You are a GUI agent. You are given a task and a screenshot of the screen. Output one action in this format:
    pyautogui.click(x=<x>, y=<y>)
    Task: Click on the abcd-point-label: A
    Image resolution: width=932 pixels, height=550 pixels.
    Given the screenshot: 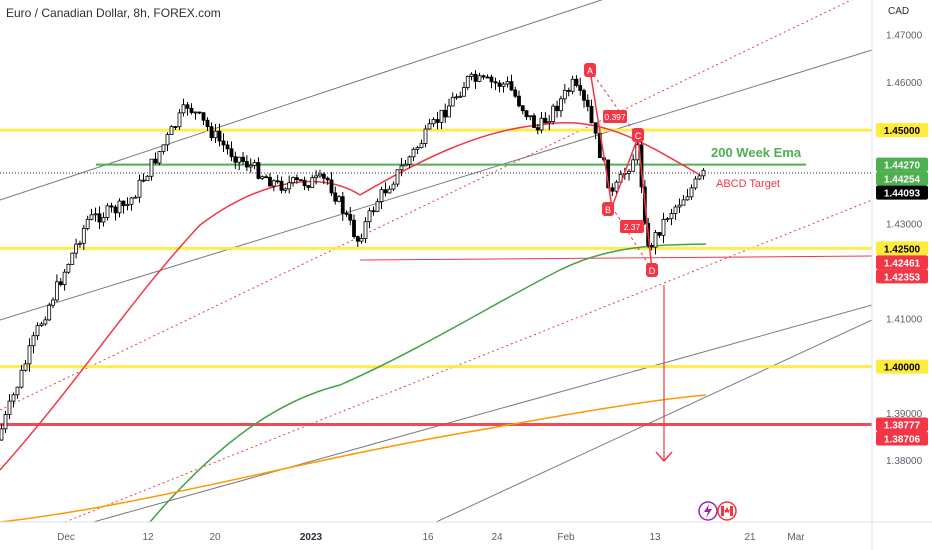 What is the action you would take?
    pyautogui.click(x=590, y=71)
    